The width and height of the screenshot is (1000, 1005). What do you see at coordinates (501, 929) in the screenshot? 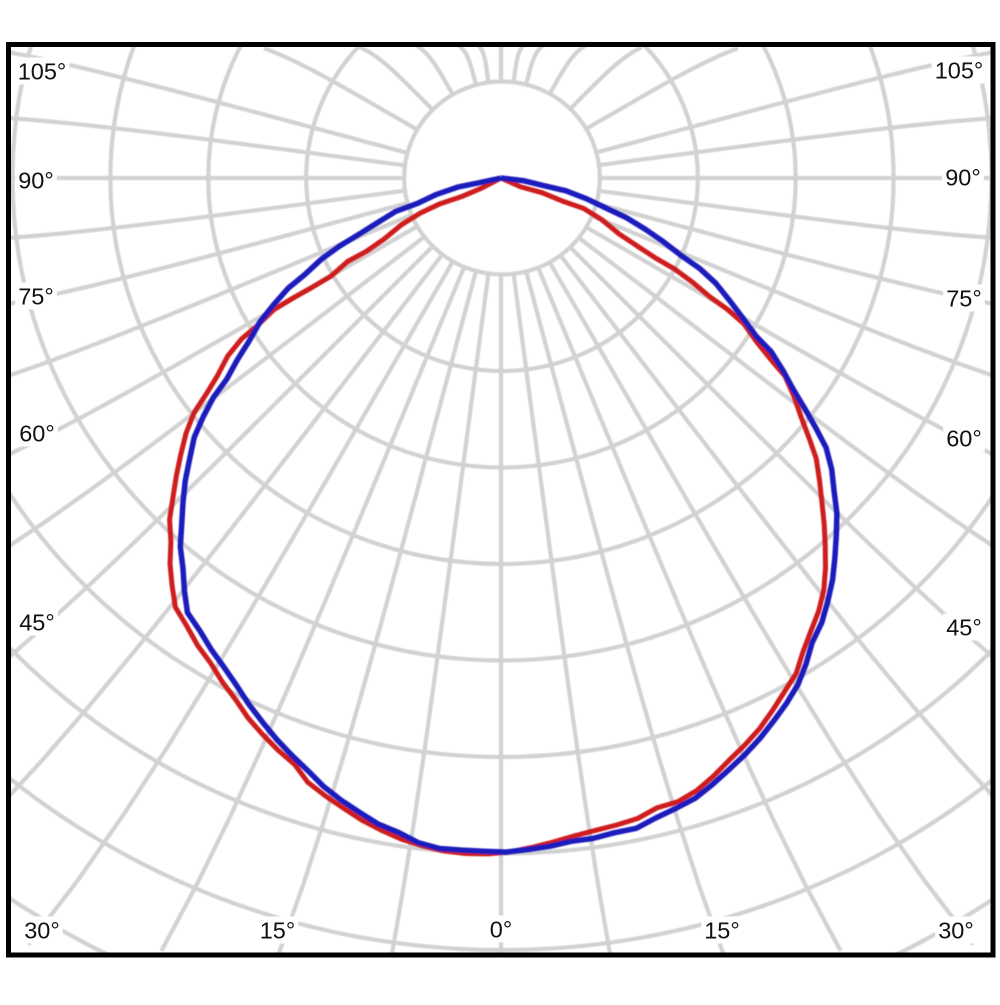
I see `svg-text: 0°` at bounding box center [501, 929].